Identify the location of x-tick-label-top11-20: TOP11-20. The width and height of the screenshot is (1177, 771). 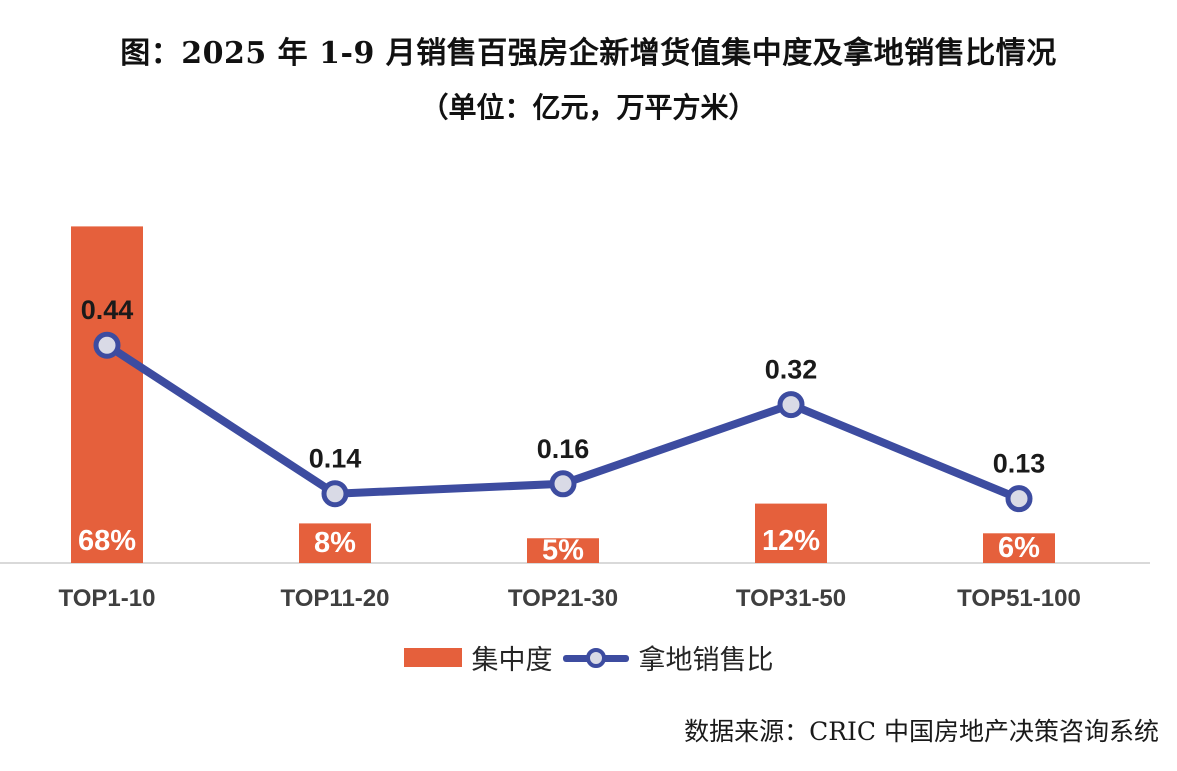
(335, 598).